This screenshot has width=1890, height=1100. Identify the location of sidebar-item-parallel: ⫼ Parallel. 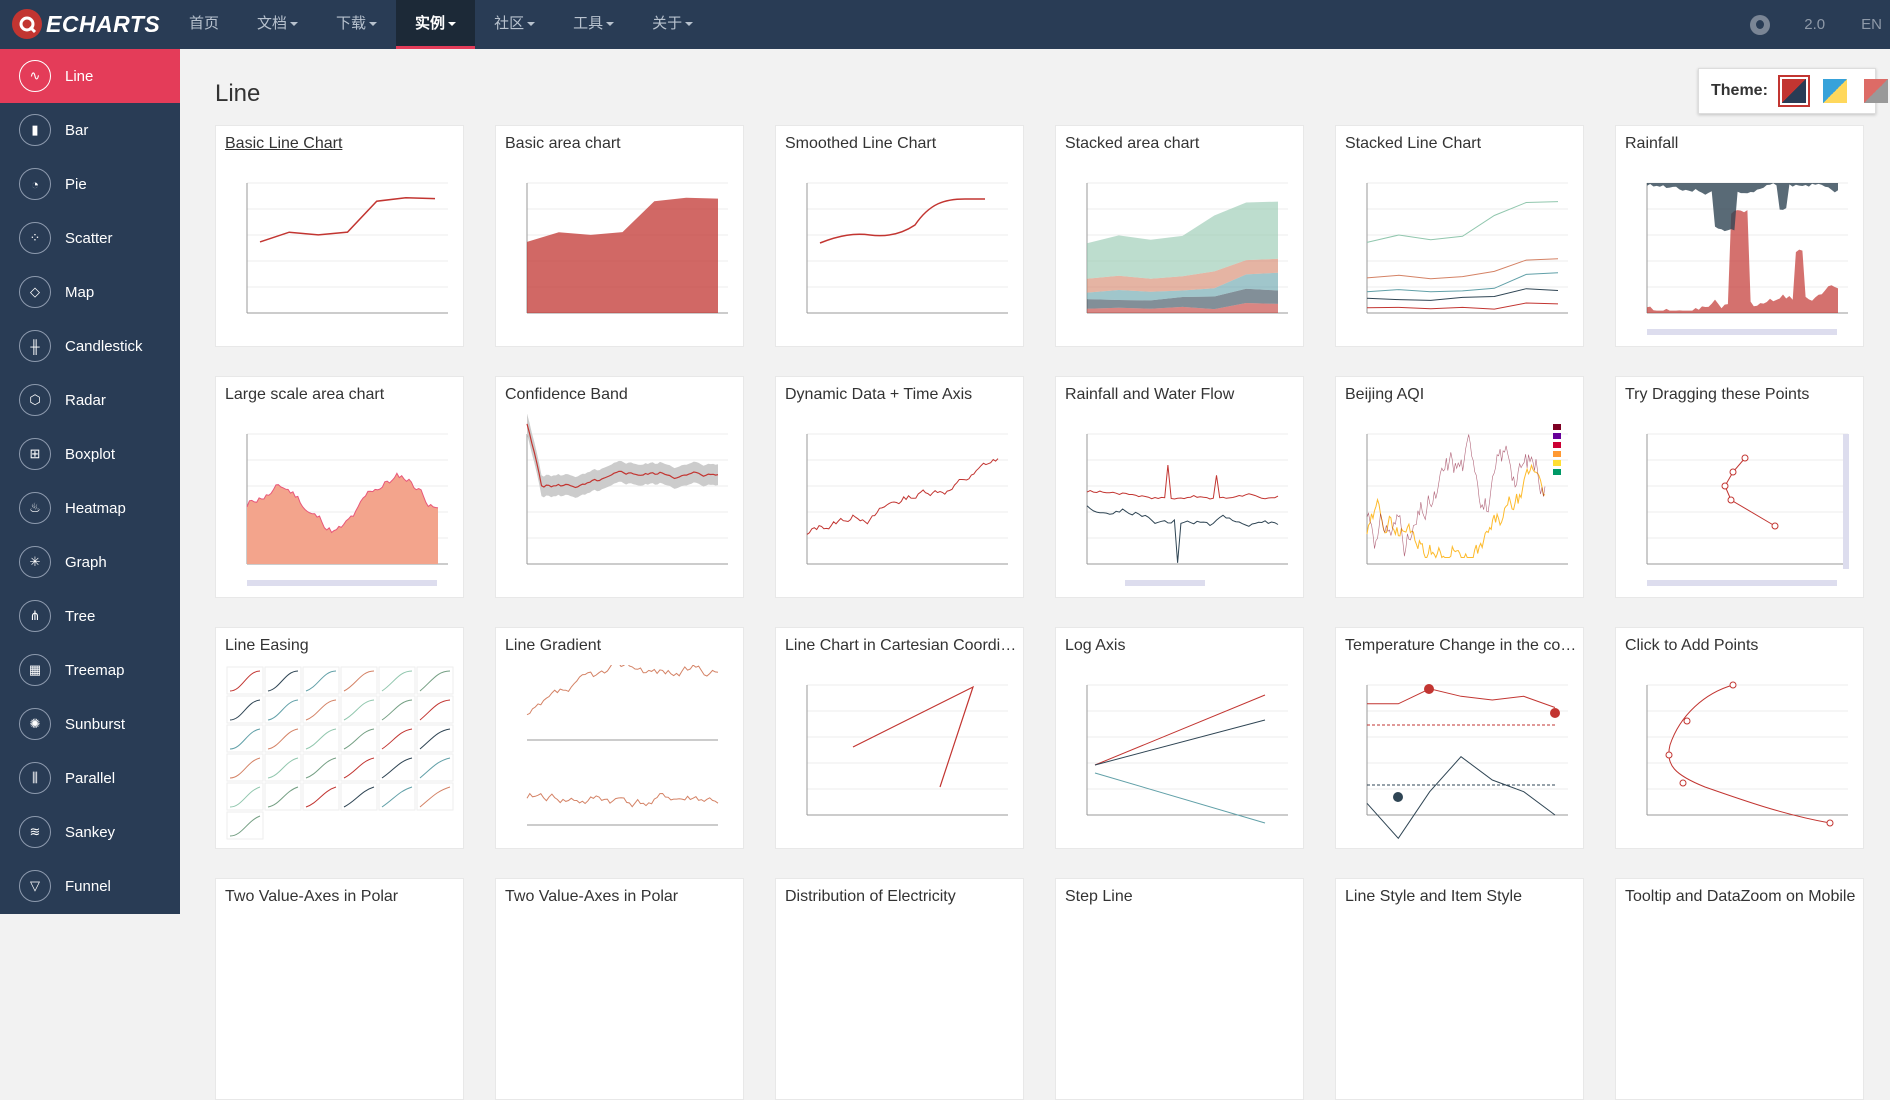
(90, 778).